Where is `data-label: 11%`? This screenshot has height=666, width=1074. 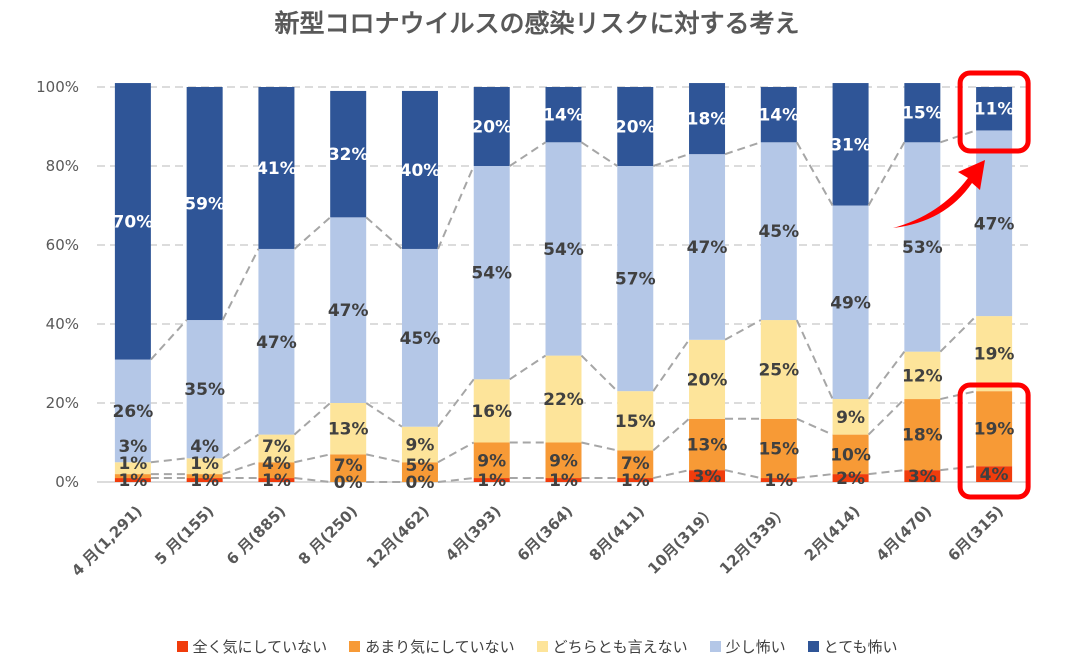 data-label: 11% is located at coordinates (994, 110).